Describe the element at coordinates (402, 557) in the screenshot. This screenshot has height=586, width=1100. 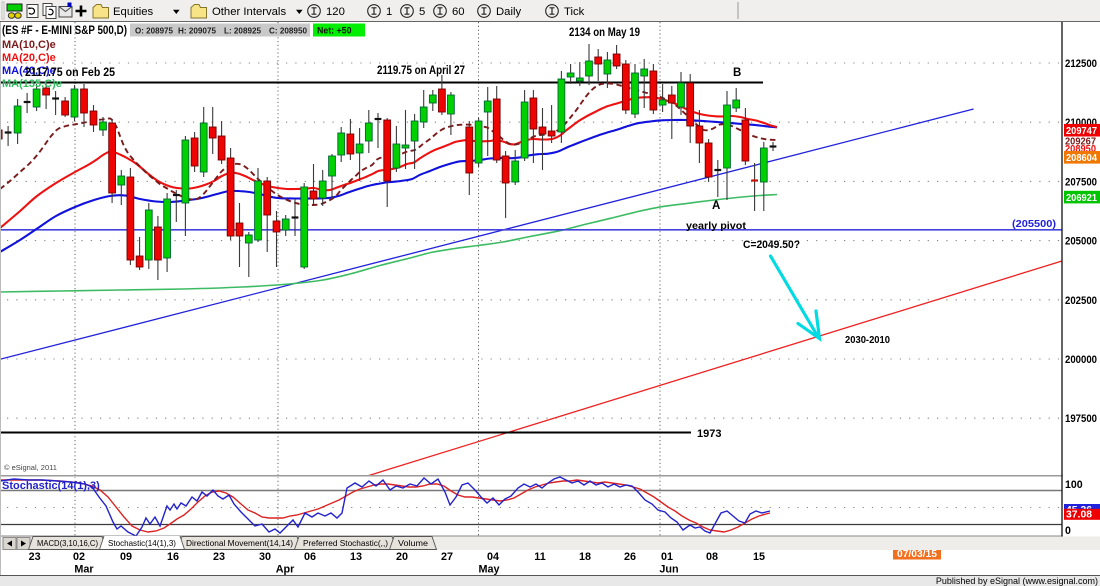
I see `svg-text: 20` at that location.